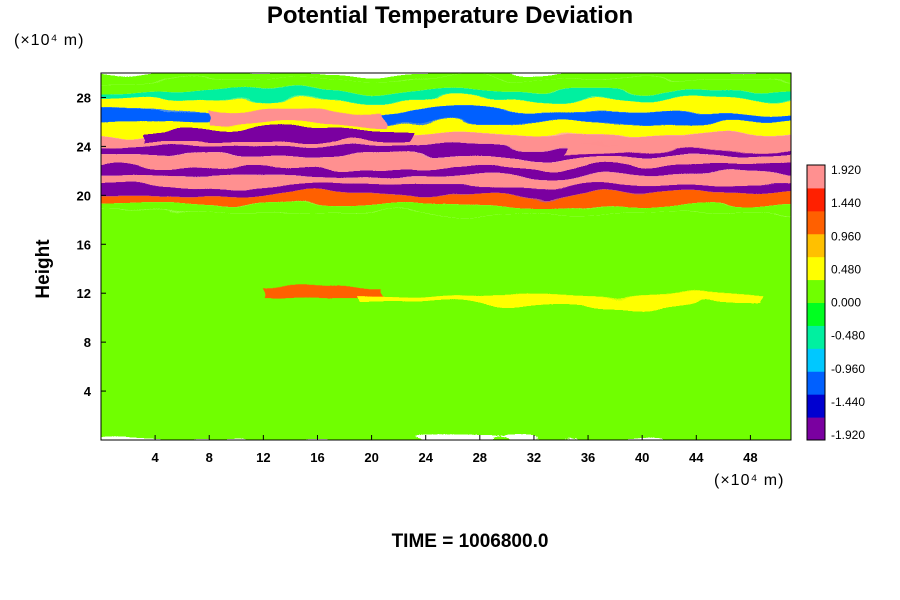  I want to click on y-tick-label: 12, so click(84, 293).